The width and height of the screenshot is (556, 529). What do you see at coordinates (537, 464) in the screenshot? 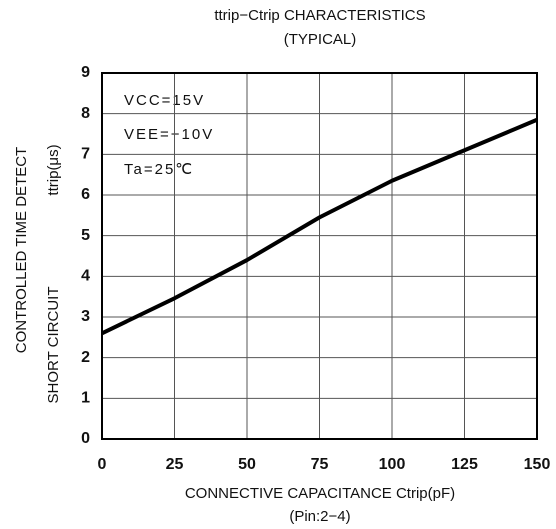
I see `x-tick-label: 150` at bounding box center [537, 464].